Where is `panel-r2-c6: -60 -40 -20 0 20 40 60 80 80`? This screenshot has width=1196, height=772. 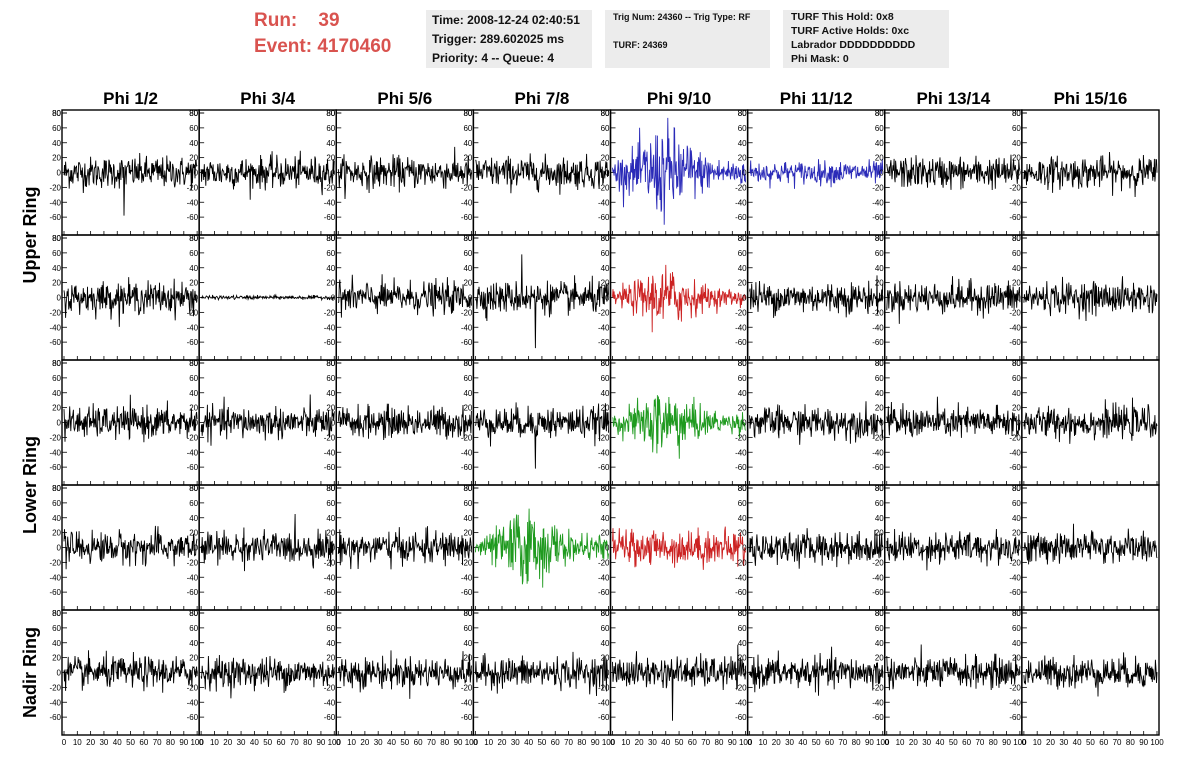 panel-r2-c6: -60 -40 -20 0 20 40 60 80 80 is located at coordinates (947, 422).